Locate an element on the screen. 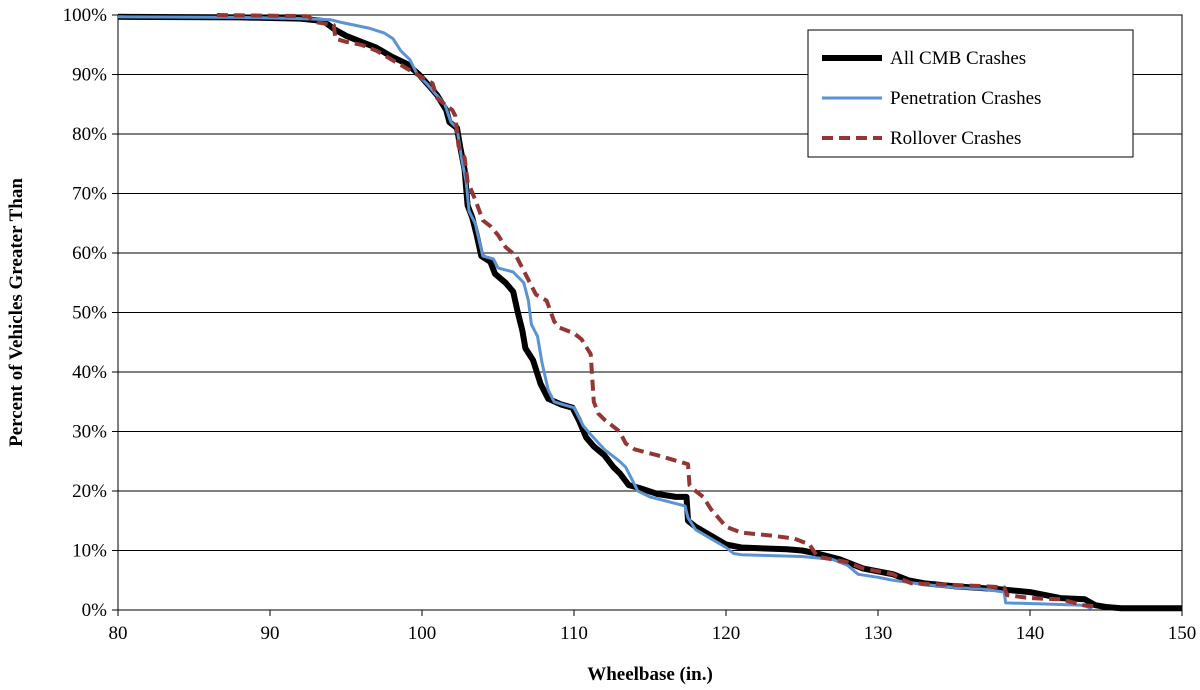 The width and height of the screenshot is (1200, 690). y-tick-label-10: 100% is located at coordinates (85, 15).